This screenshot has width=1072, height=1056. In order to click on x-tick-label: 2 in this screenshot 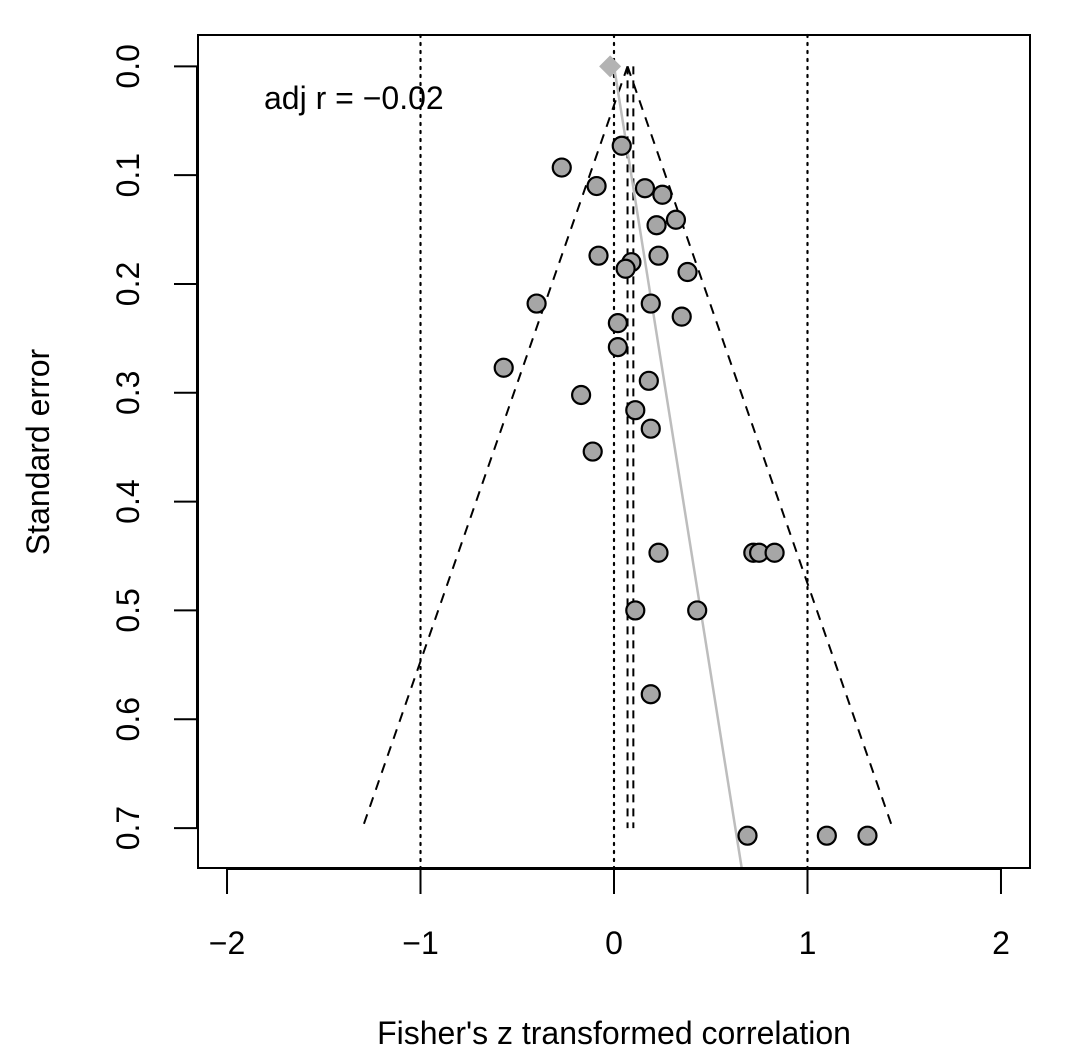, I will do `click(1001, 943)`.